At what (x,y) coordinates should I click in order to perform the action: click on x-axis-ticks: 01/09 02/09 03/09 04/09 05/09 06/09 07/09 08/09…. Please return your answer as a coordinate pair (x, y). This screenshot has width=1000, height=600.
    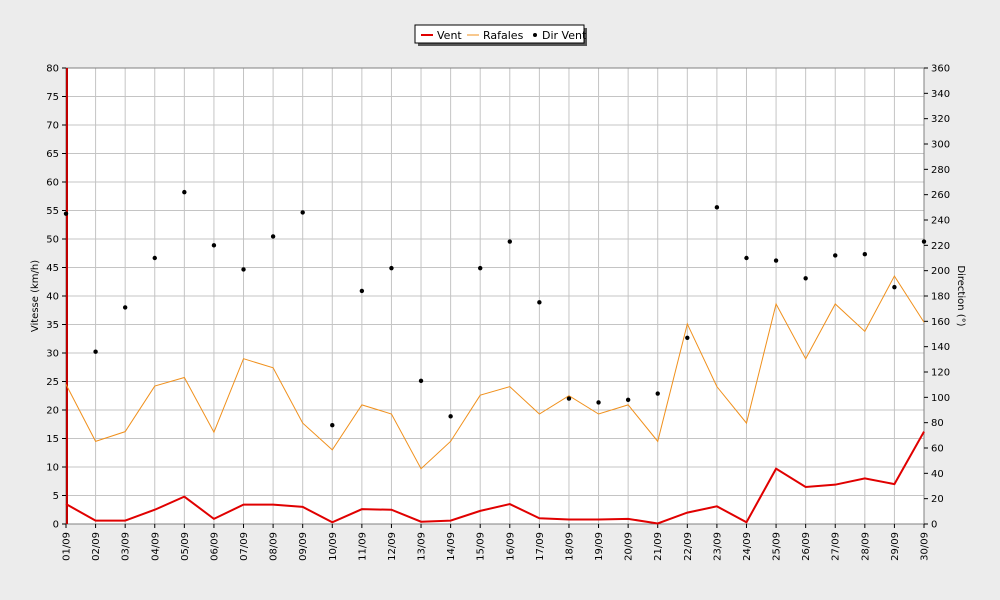
    Looking at the image, I should click on (496, 542).